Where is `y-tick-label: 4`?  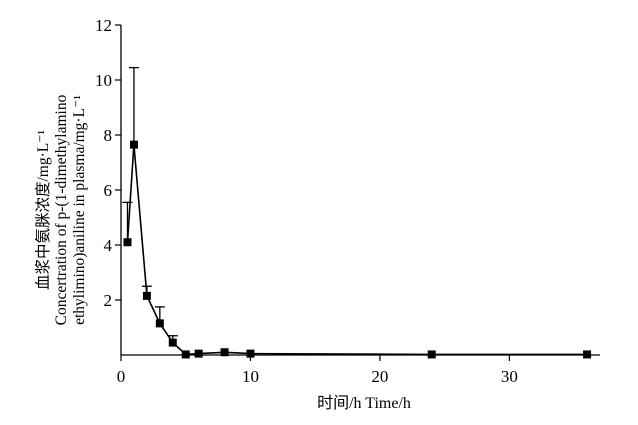
y-tick-label: 4 is located at coordinates (108, 245).